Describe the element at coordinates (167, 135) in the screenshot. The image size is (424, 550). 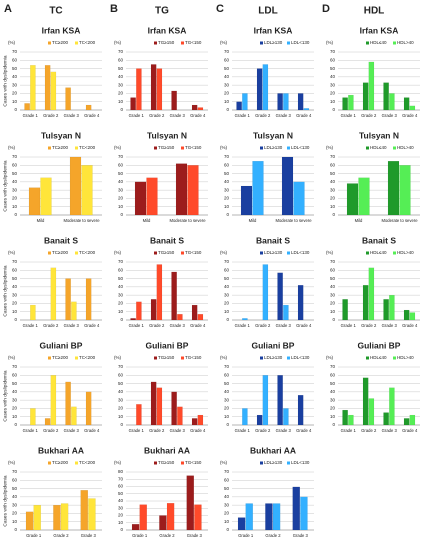
I see `chart-title: Tulsyan N` at that location.